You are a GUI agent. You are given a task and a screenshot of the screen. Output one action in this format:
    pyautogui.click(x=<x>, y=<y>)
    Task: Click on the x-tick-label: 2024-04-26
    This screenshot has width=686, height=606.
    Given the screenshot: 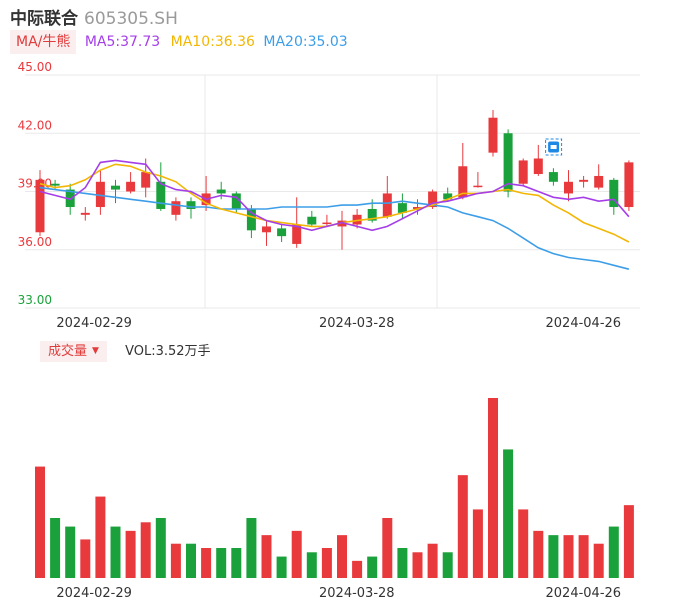 What is the action you would take?
    pyautogui.click(x=584, y=323)
    